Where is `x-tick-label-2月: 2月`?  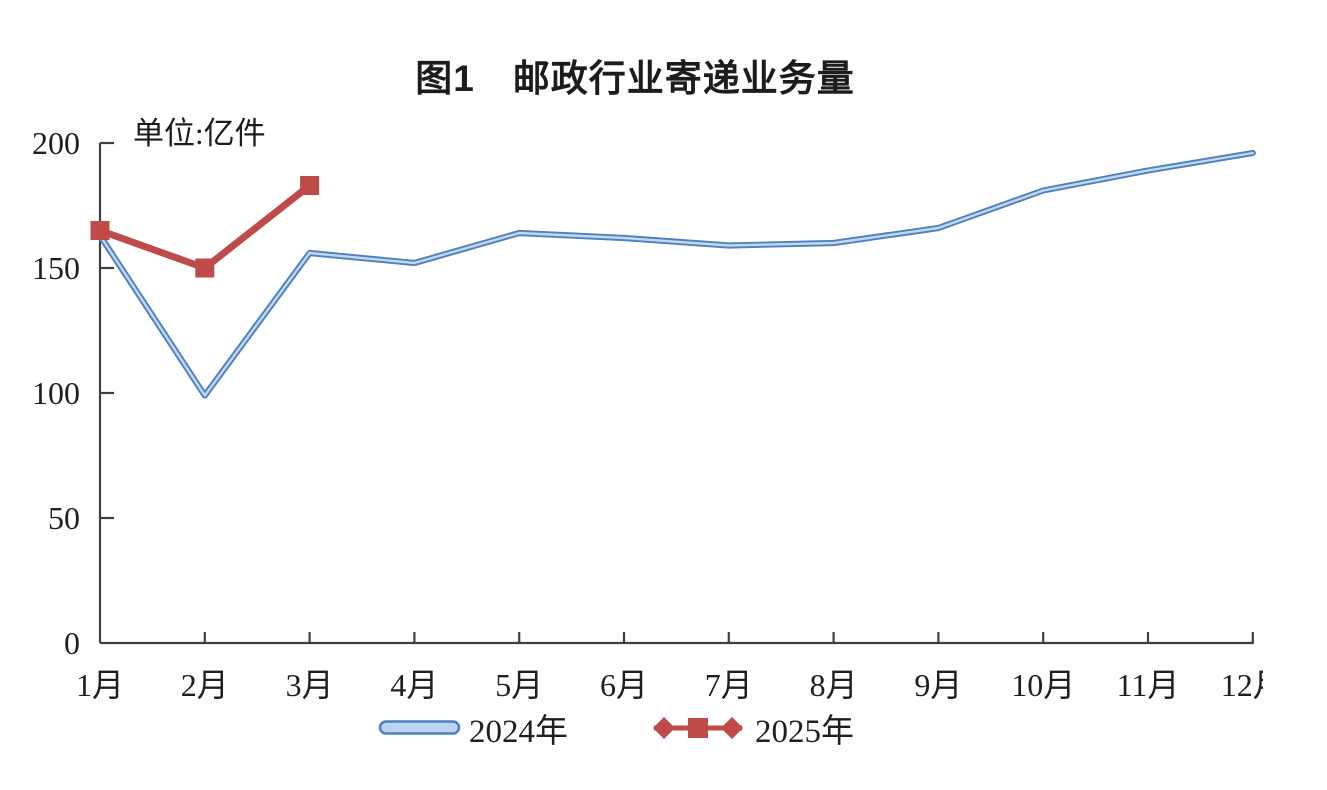
x-tick-label-2月: 2月 is located at coordinates (205, 685).